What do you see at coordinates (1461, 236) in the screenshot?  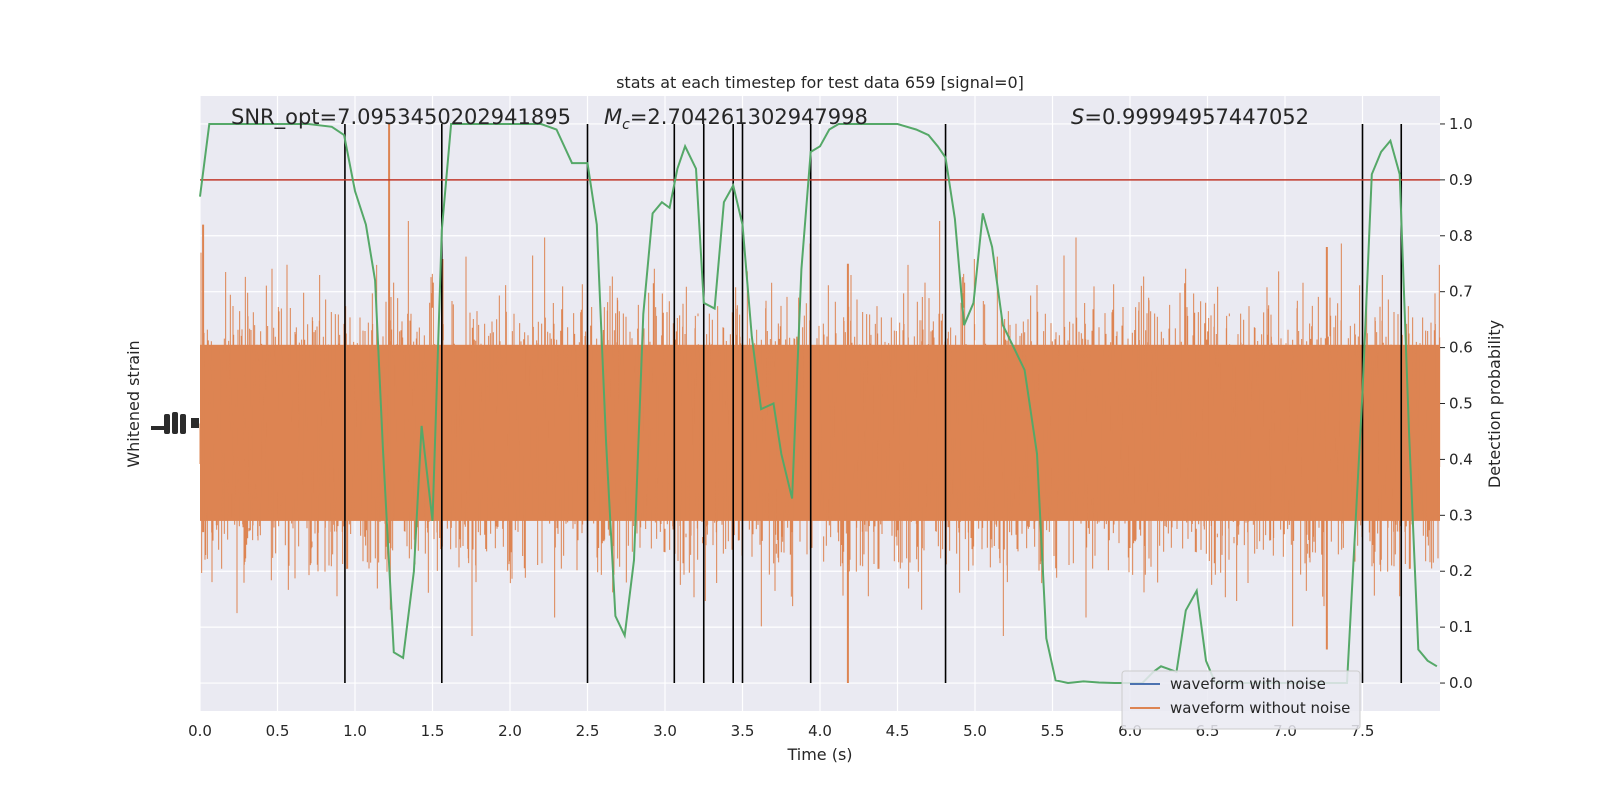 I see `y-tick-label: 0.8` at bounding box center [1461, 236].